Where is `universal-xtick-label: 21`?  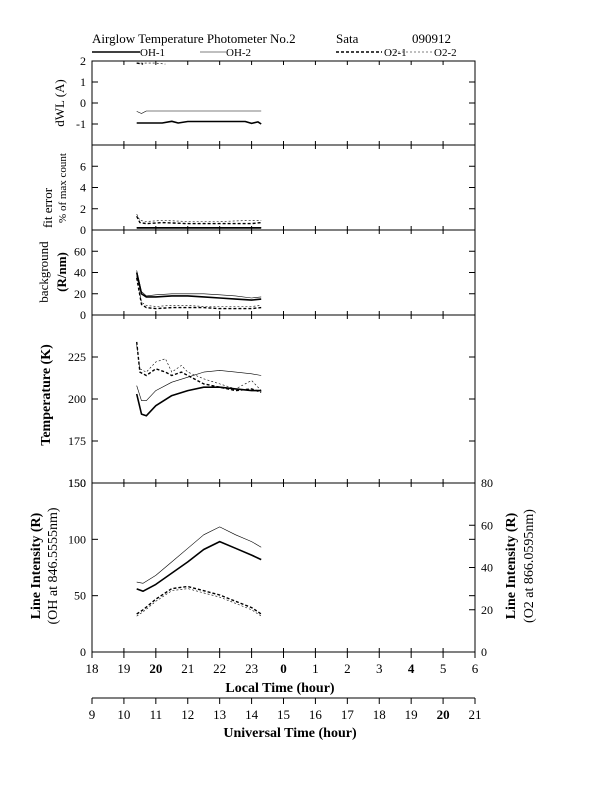 universal-xtick-label: 21 is located at coordinates (475, 714).